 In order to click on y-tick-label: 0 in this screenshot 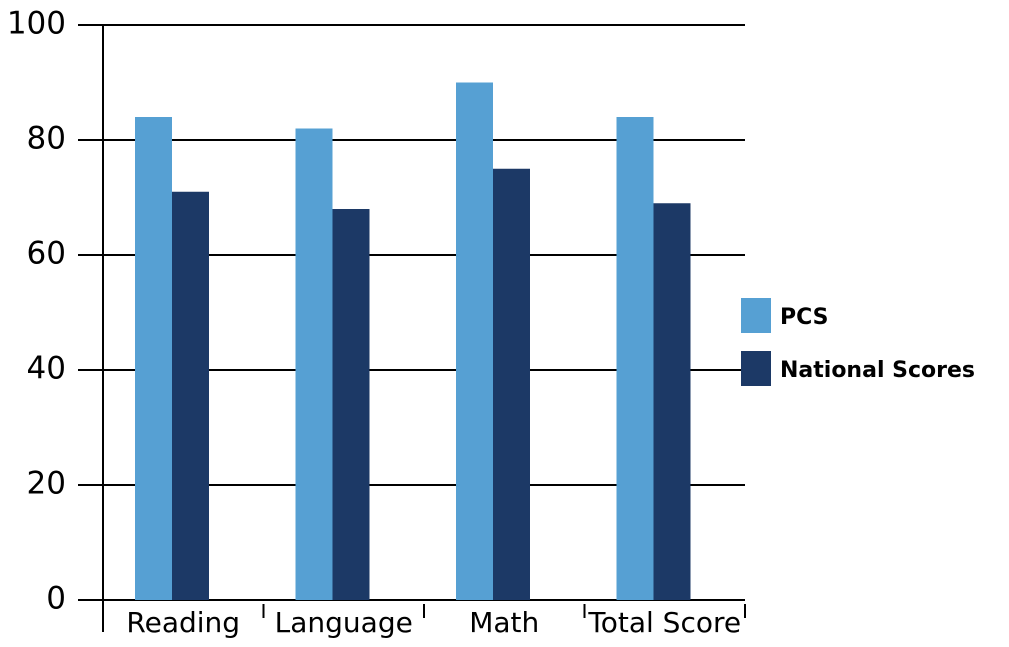, I will do `click(56, 599)`.